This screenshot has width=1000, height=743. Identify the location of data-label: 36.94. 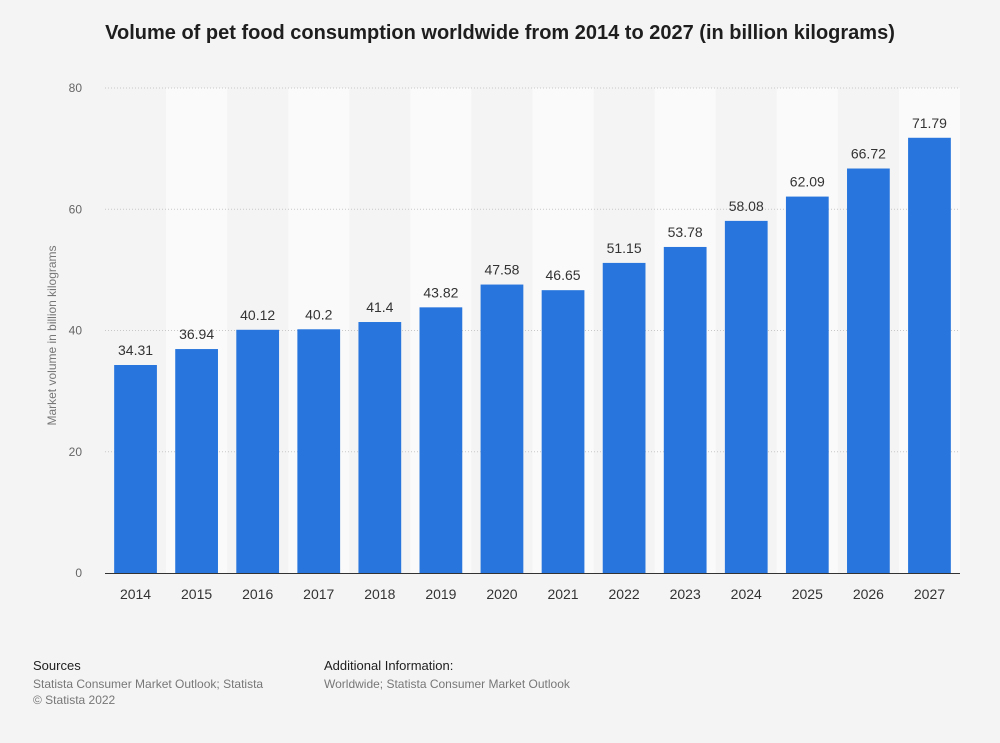
(196, 334).